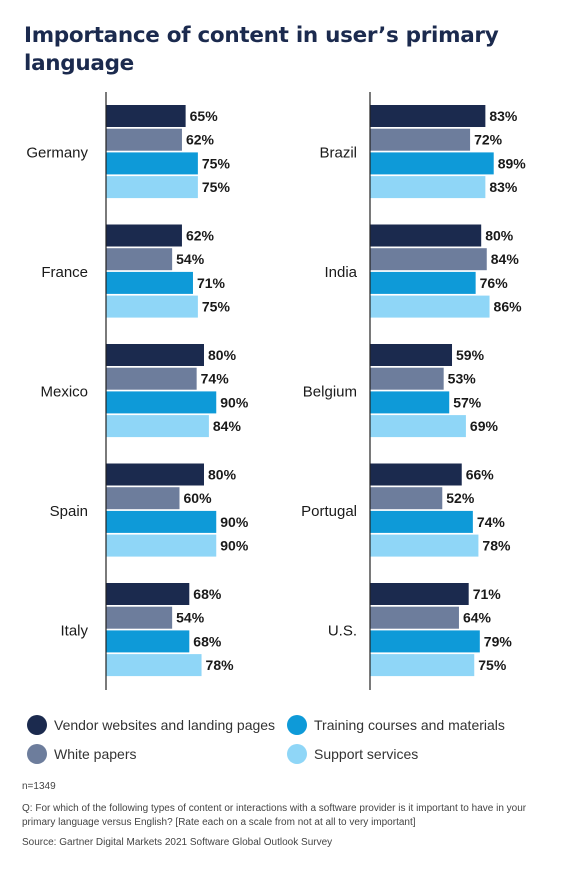 Image resolution: width=581 pixels, height=871 pixels. Describe the element at coordinates (342, 630) in the screenshot. I see `category-label-u-s: U.S.` at that location.